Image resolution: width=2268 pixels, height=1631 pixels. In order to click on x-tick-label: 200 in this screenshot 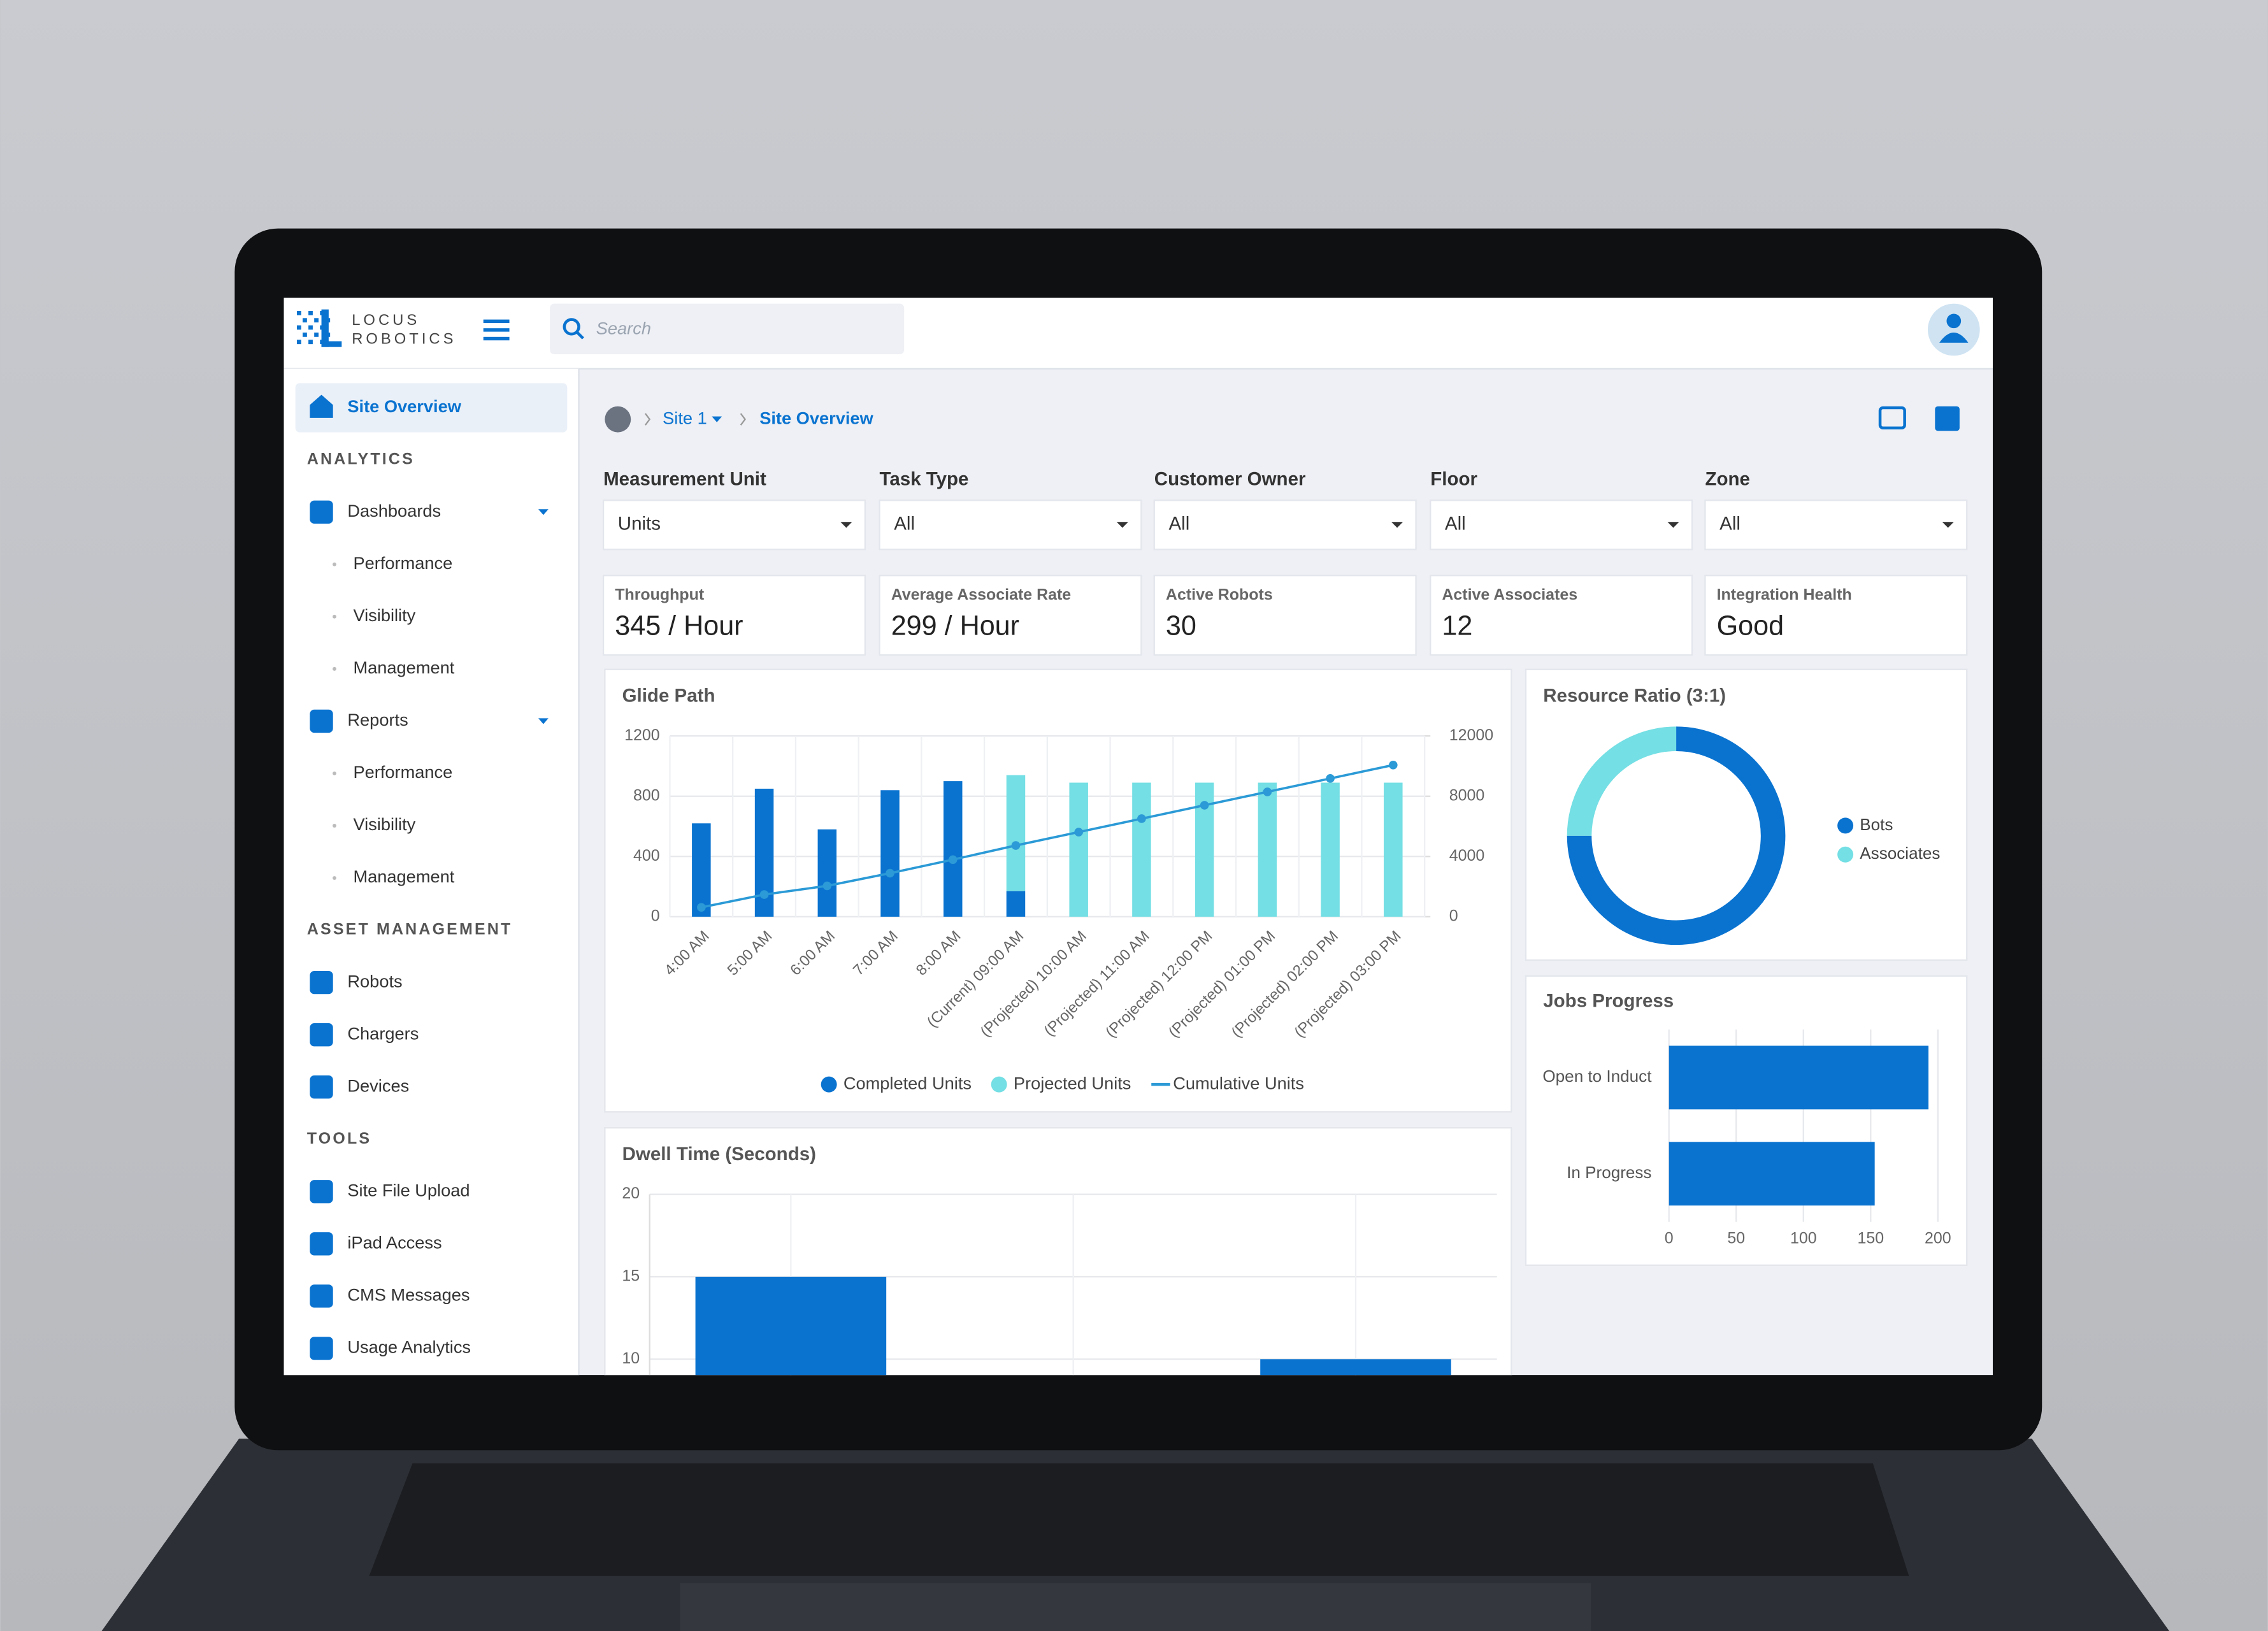, I will do `click(1938, 1238)`.